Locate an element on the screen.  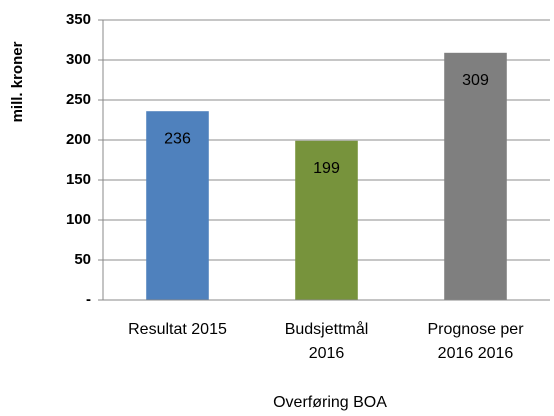
y-tick-label: 150 is located at coordinates (78, 179).